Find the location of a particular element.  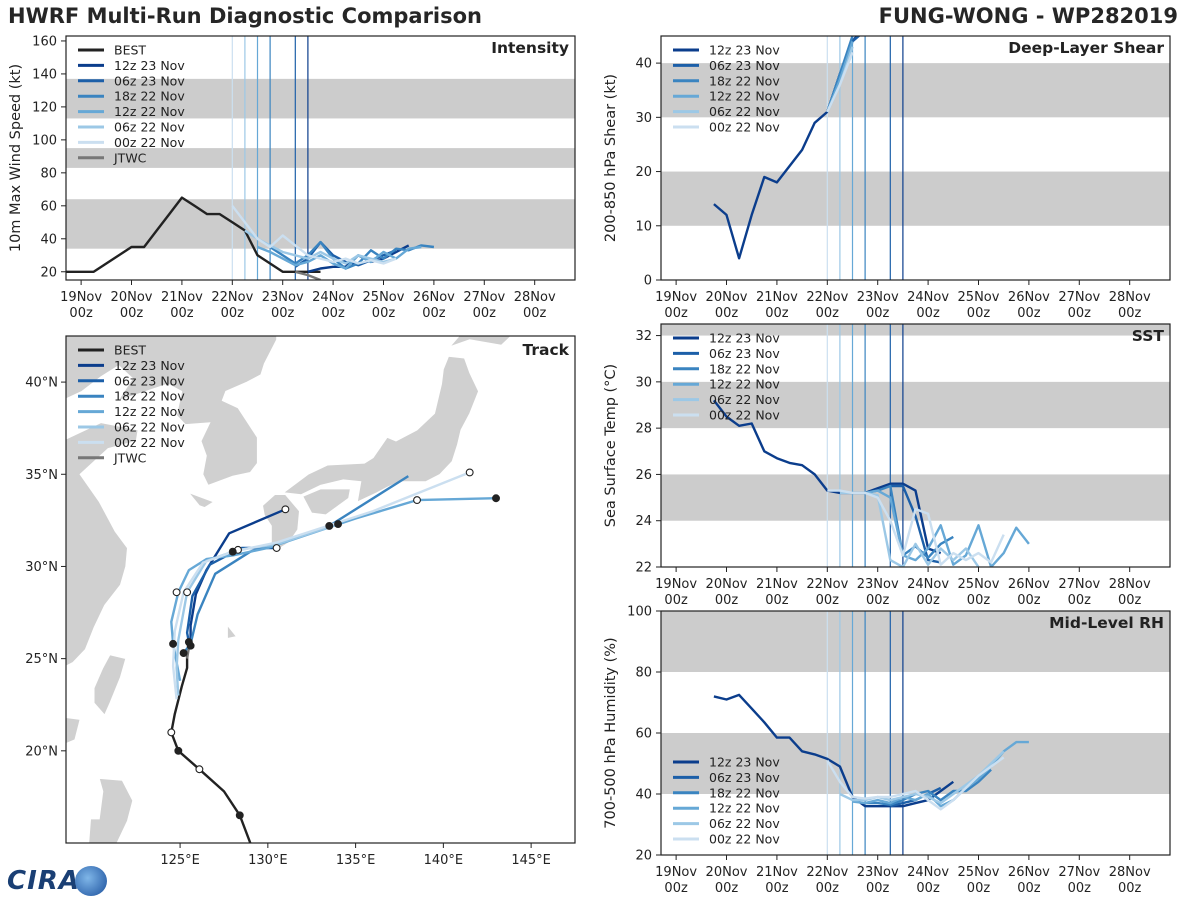

sst-series-18z-22-nov is located at coordinates (909, 521).